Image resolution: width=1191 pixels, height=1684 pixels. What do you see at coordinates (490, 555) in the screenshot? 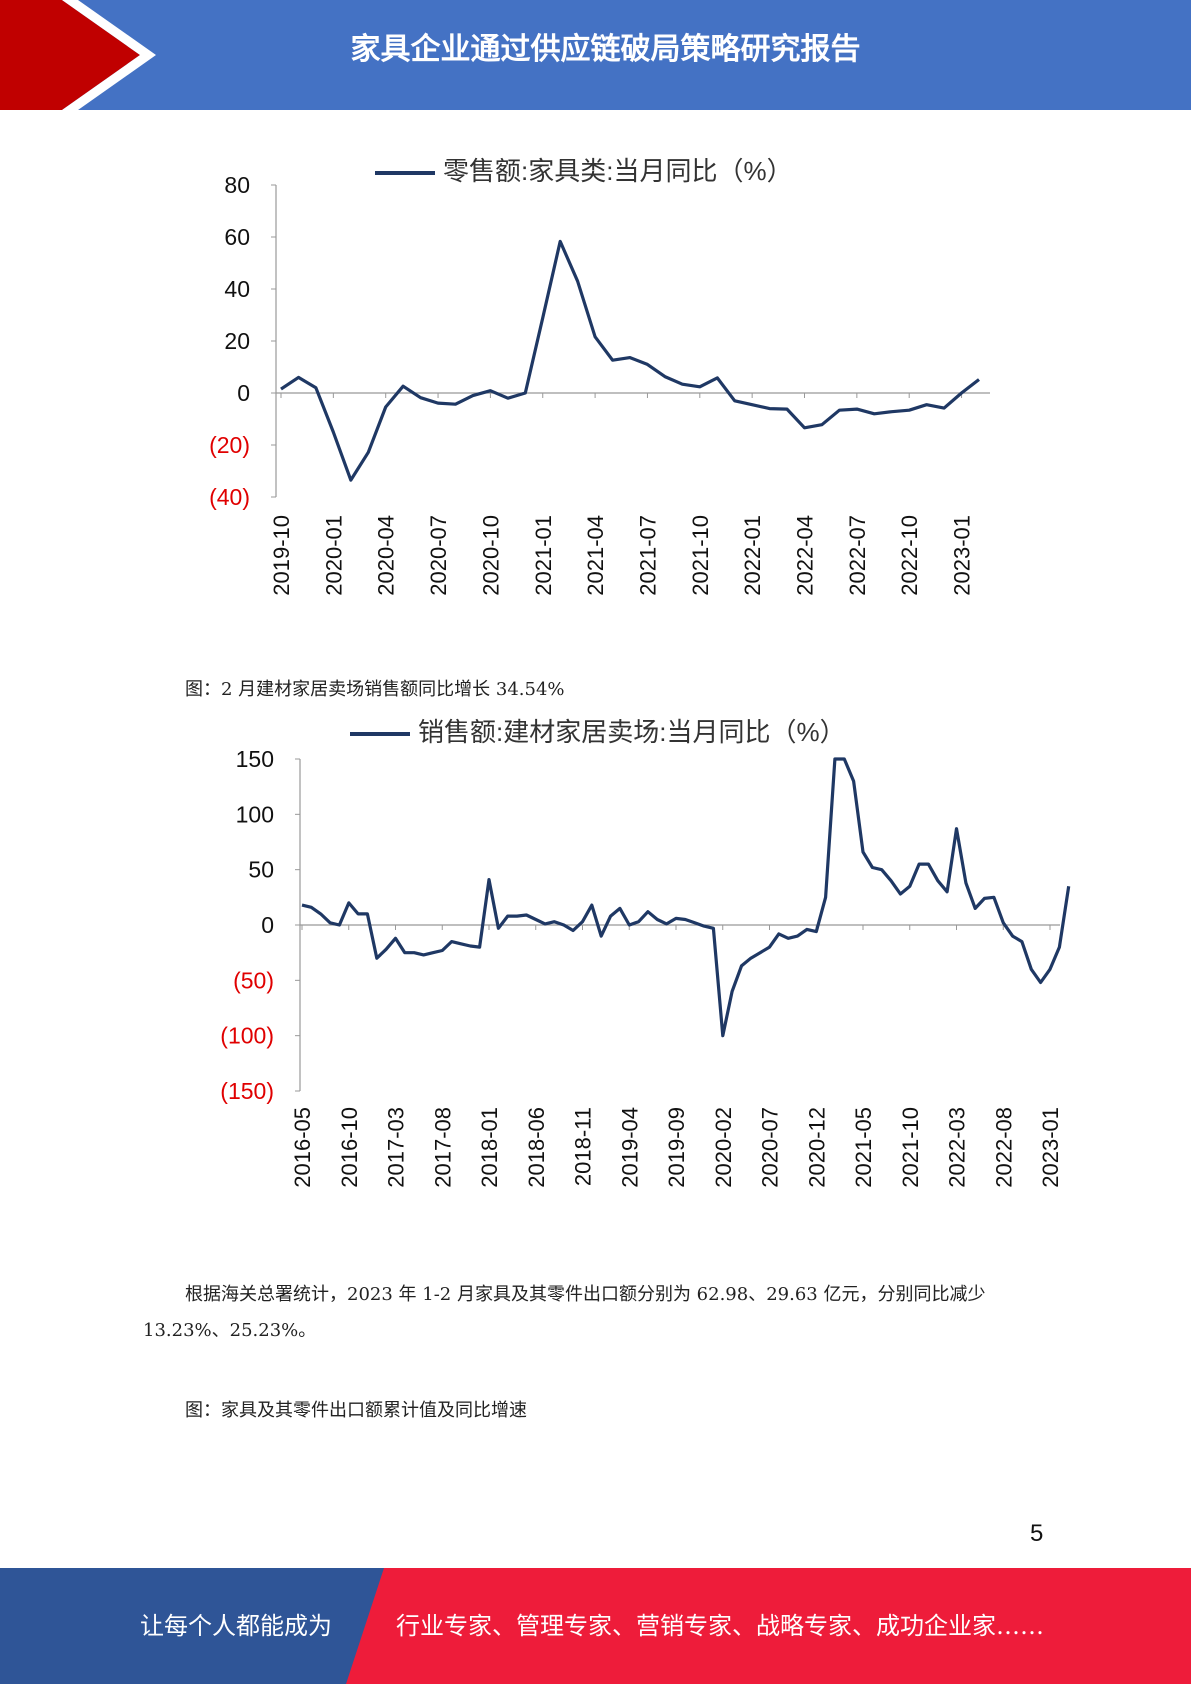
I see `x-tick-label: 2020-10` at bounding box center [490, 555].